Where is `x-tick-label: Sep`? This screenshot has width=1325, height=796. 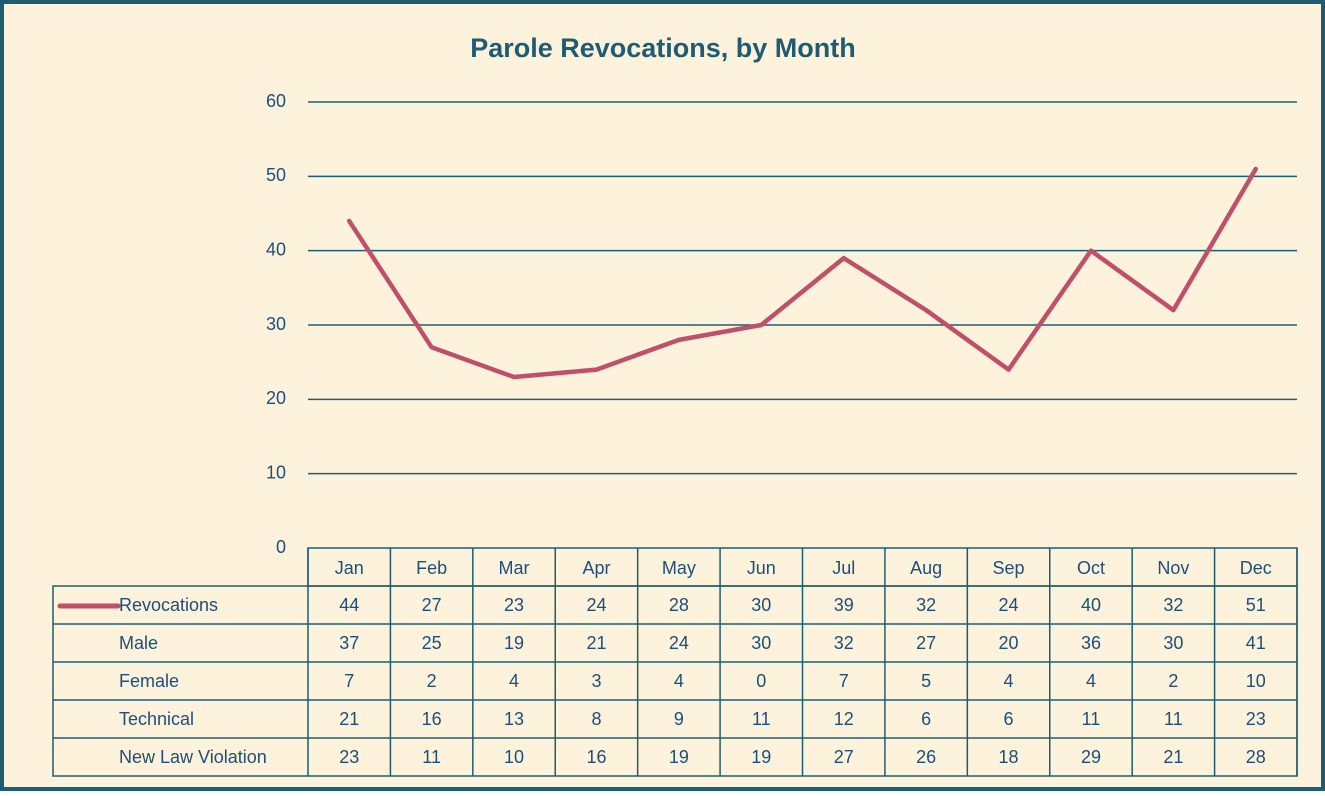 x-tick-label: Sep is located at coordinates (1009, 568).